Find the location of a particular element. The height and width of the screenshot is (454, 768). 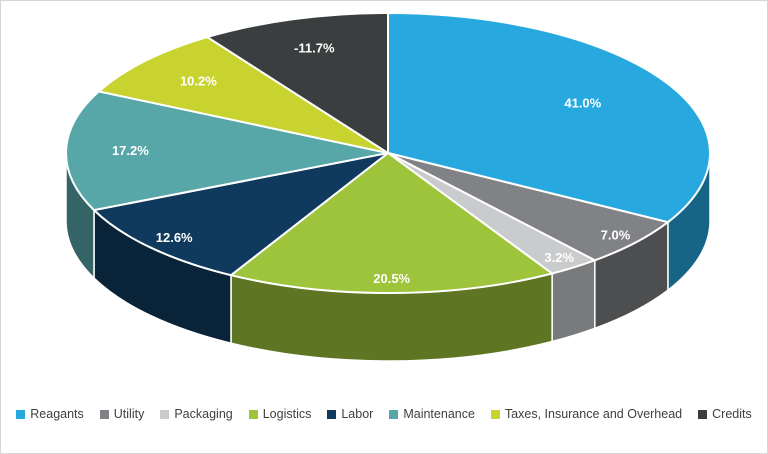

legend-label-logistics: Logistics is located at coordinates (287, 414).